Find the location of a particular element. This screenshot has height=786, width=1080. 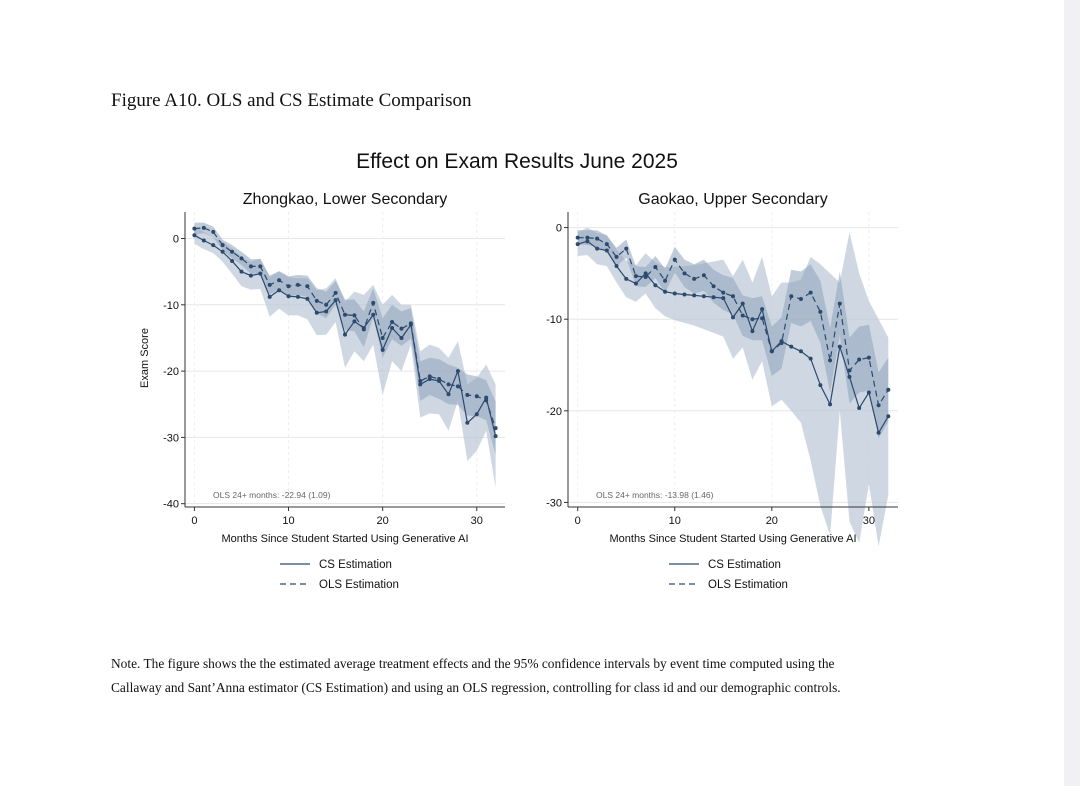

panel-subtitle: Gaokao, Upper Secondary is located at coordinates (732, 199).